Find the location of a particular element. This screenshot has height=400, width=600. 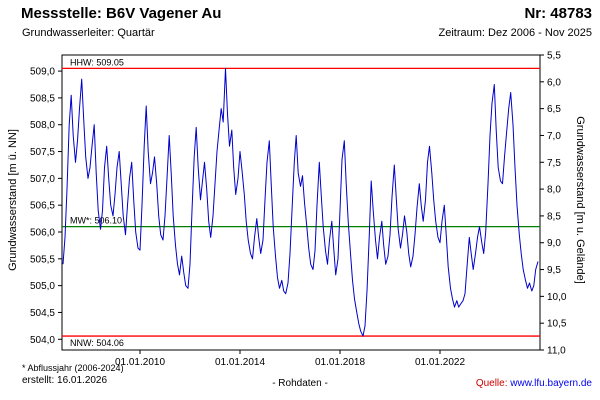

y-left-tick-label: 507,0 is located at coordinates (42, 179).